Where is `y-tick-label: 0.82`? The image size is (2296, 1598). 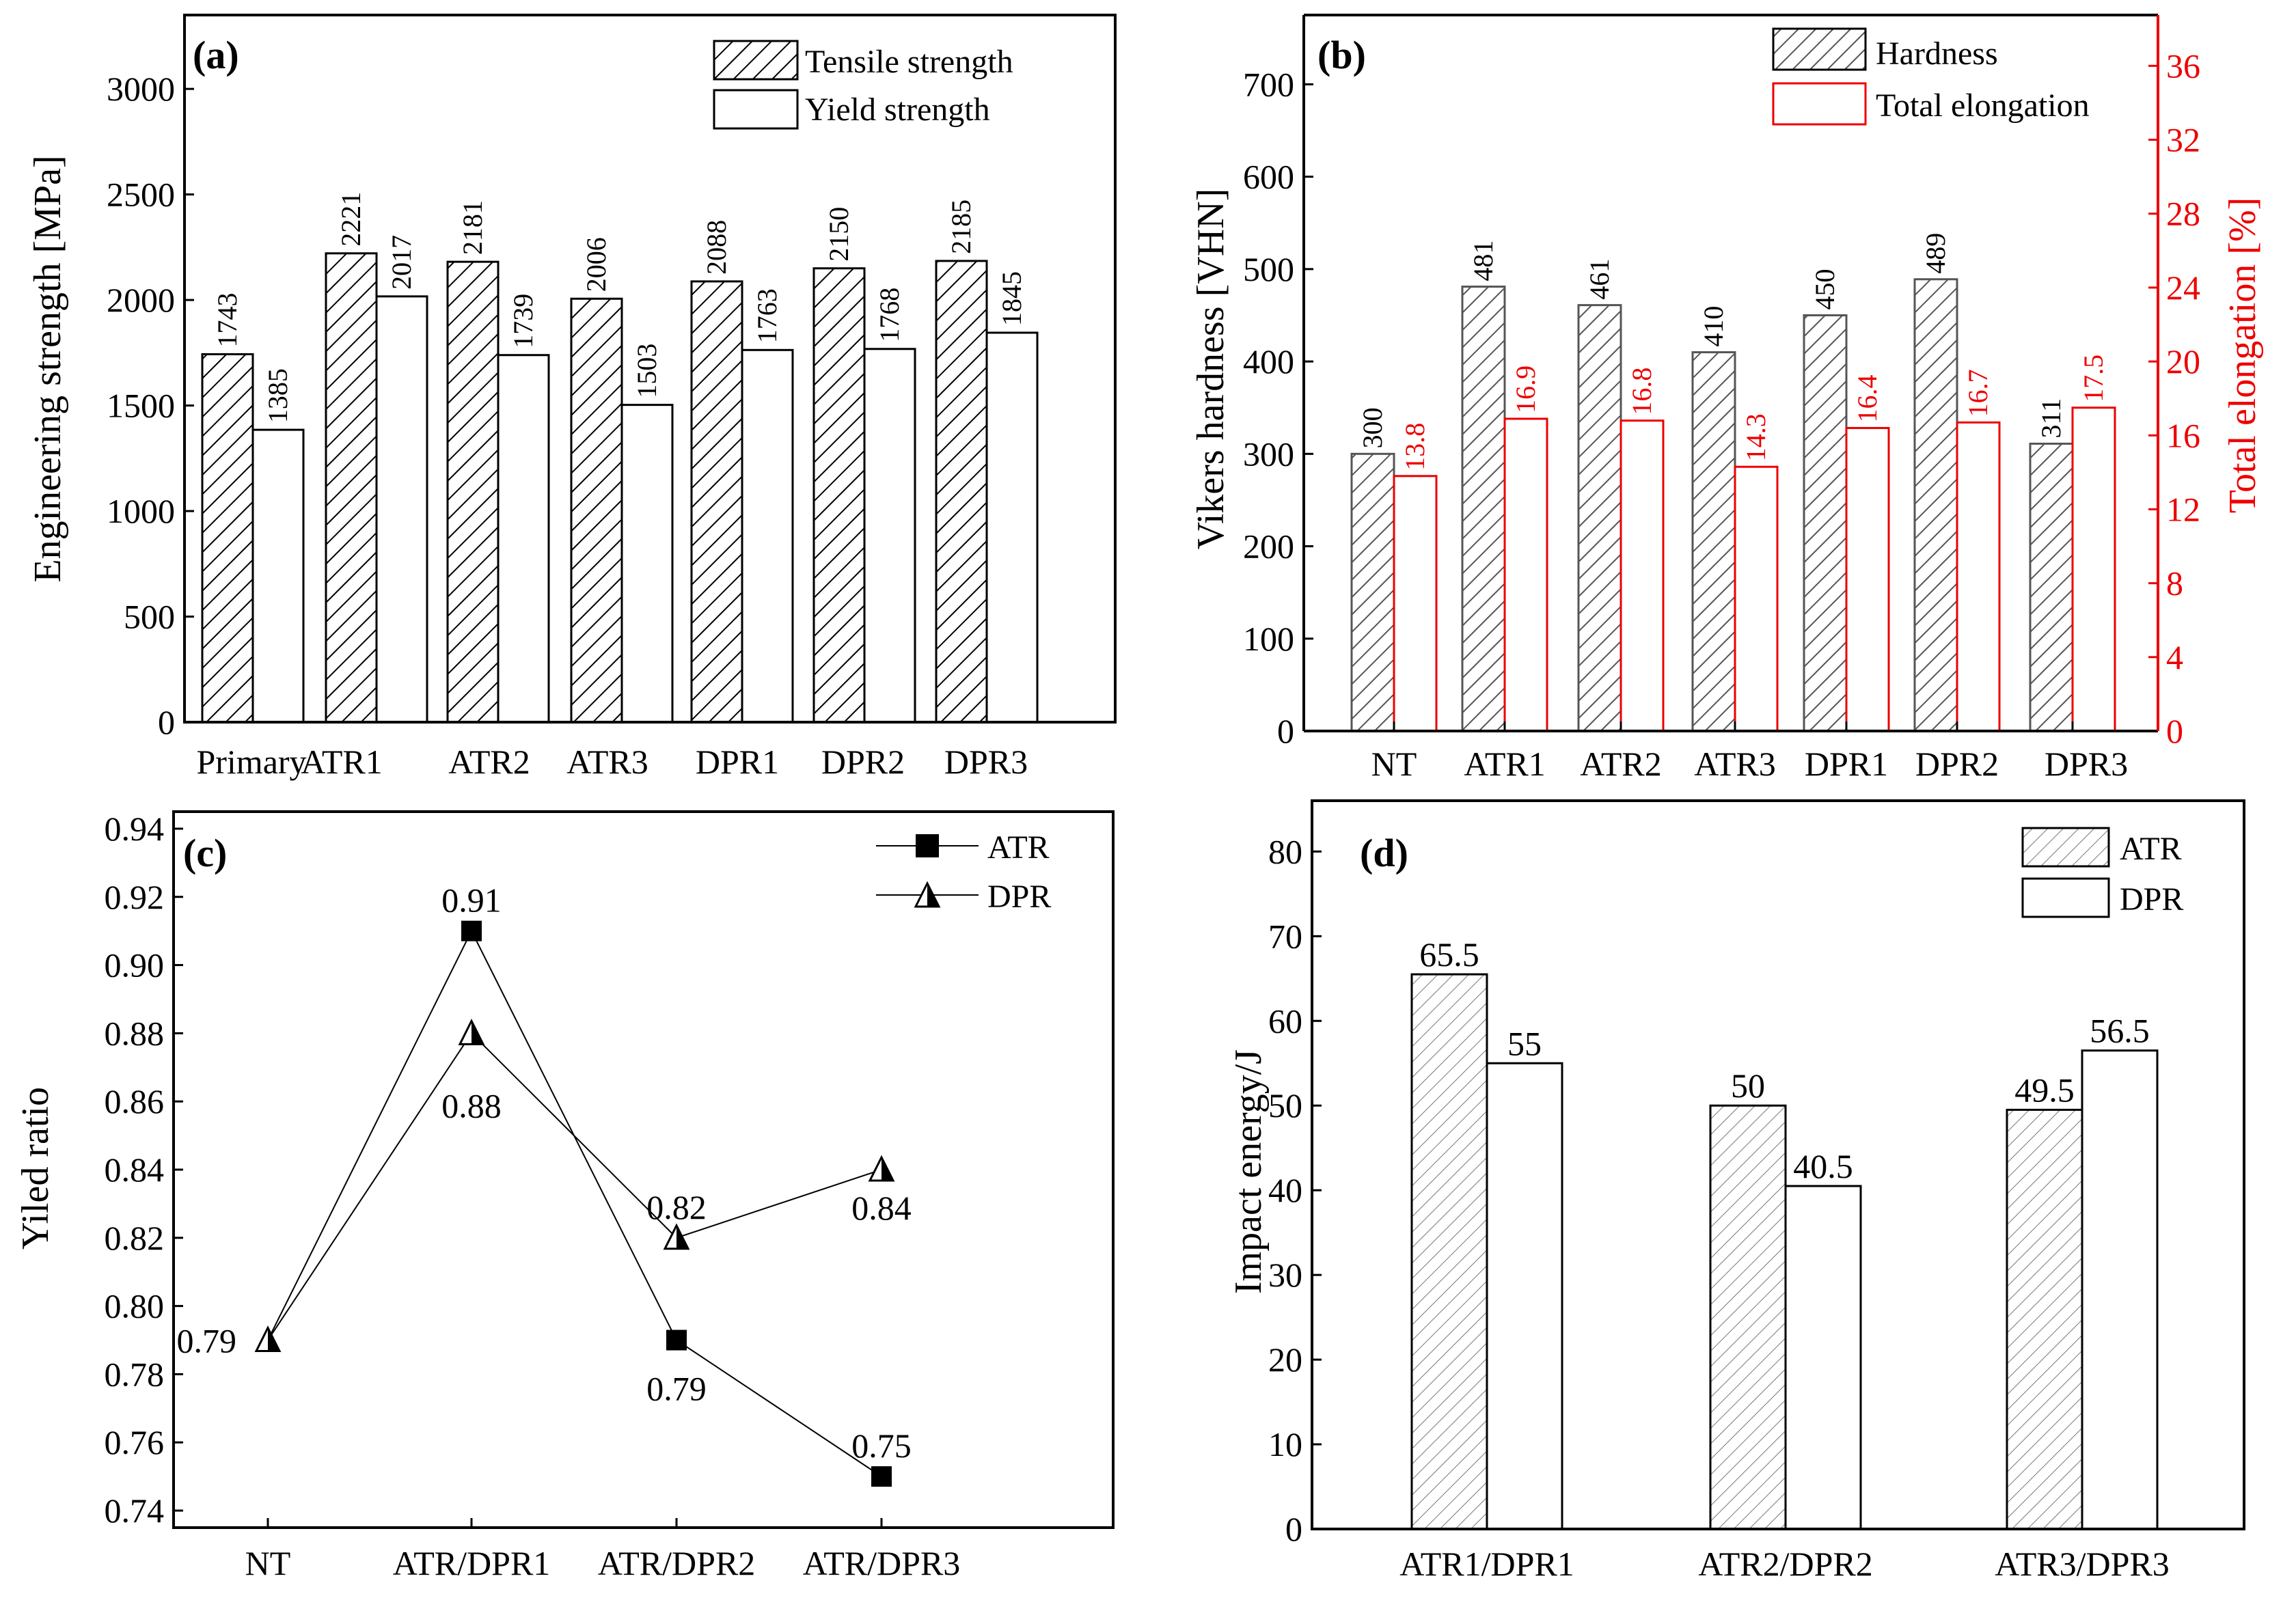
y-tick-label: 0.82 is located at coordinates (135, 1238).